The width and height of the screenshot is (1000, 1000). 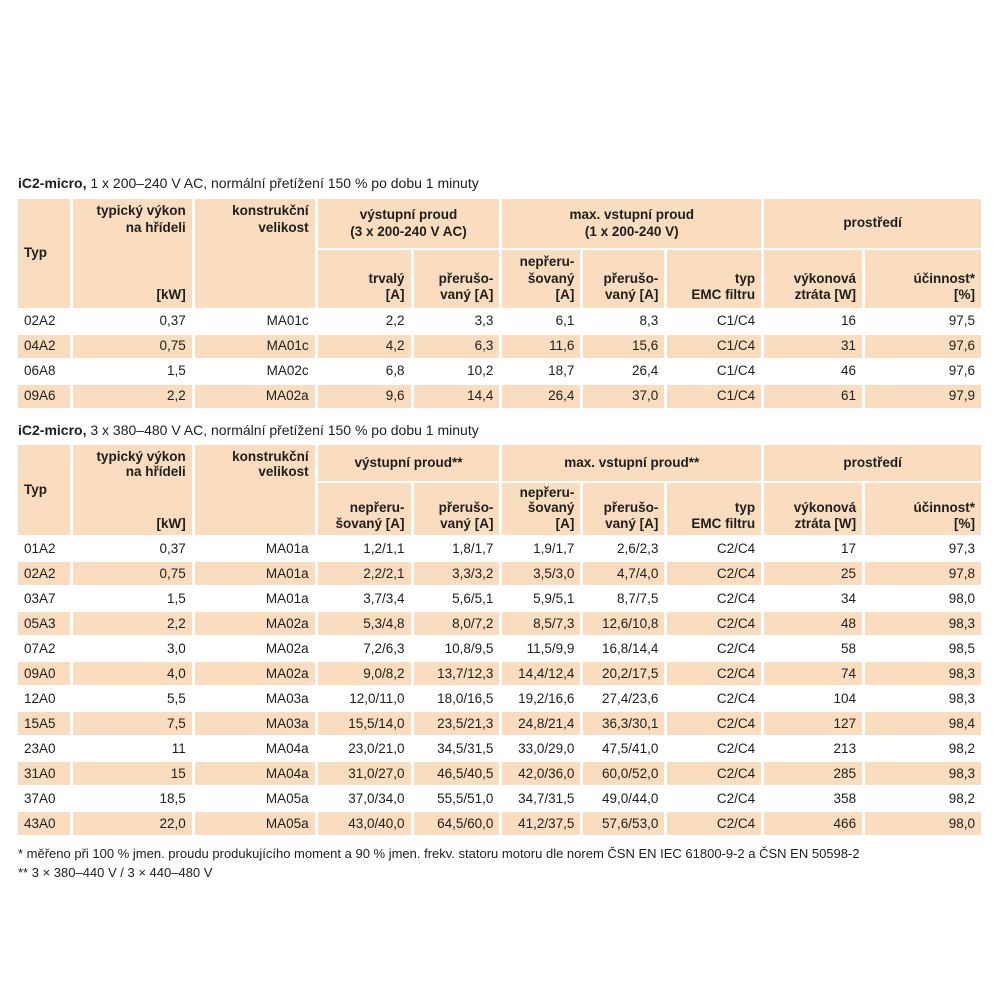 I want to click on type-code-cell: 07A2, so click(x=40, y=648).